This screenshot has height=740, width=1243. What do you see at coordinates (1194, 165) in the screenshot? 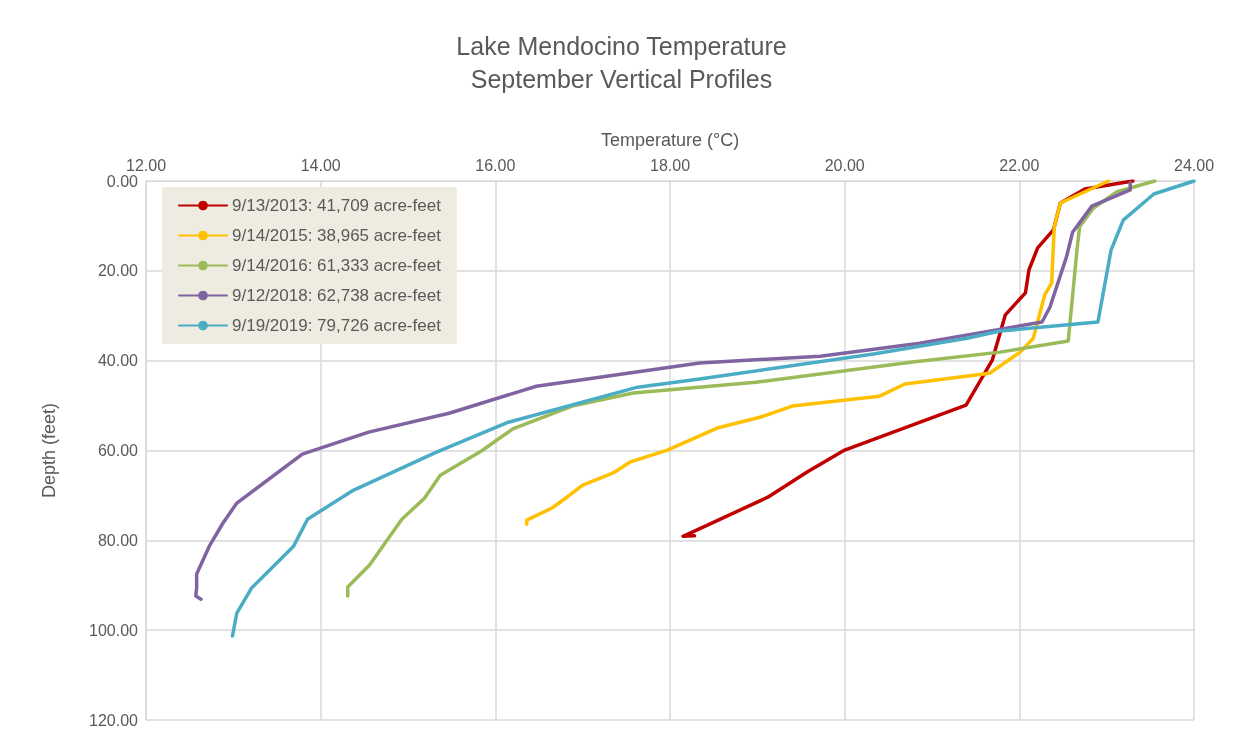
I see `x-tick-label: 24.00` at bounding box center [1194, 165].